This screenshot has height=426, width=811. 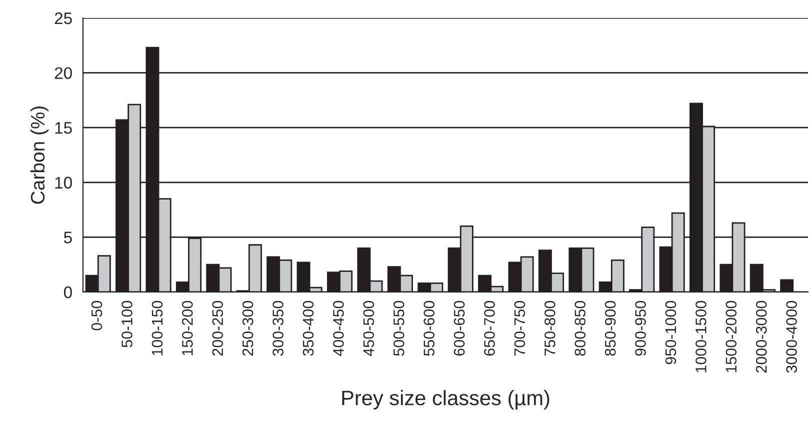 I want to click on x-tick-label: 300-350, so click(x=278, y=328).